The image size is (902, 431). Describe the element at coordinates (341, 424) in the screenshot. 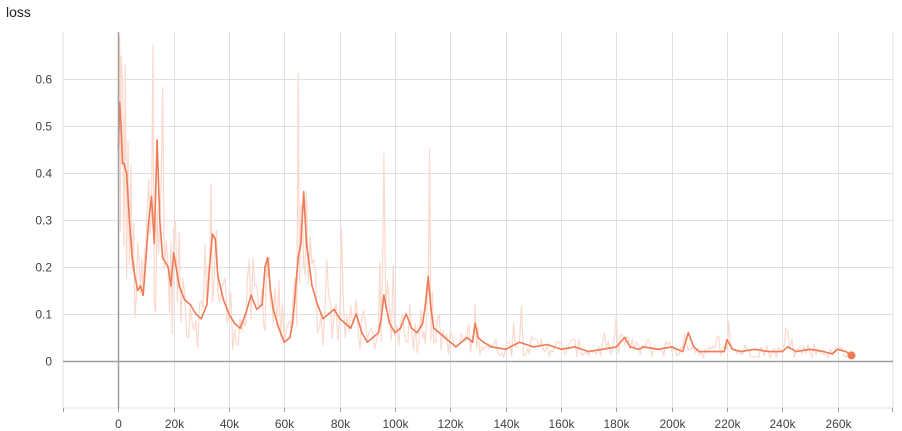

I see `x-tick-label: 80k` at that location.